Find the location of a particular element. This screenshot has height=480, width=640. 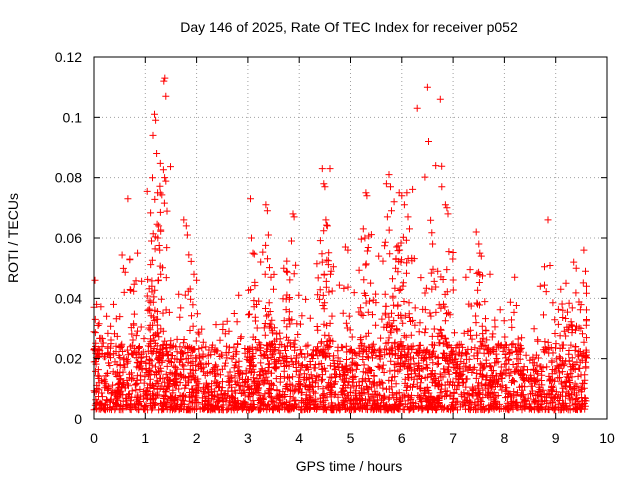

y-tick-label: 0.02 is located at coordinates (68, 359).